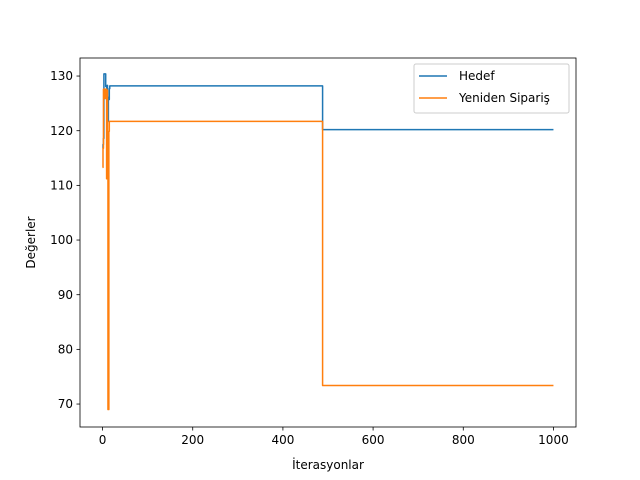  Describe the element at coordinates (61, 131) in the screenshot. I see `y-tick-label: 120` at that location.